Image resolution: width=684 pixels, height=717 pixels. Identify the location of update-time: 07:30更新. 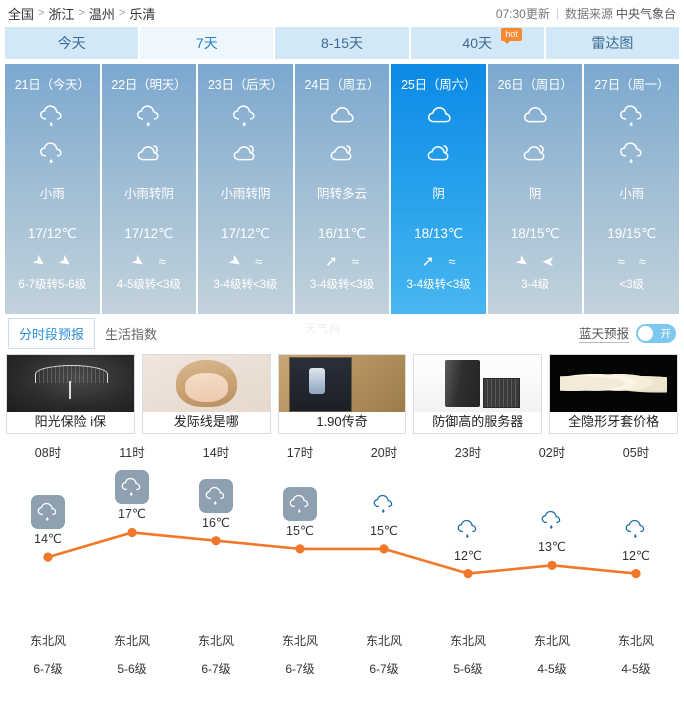
(522, 13).